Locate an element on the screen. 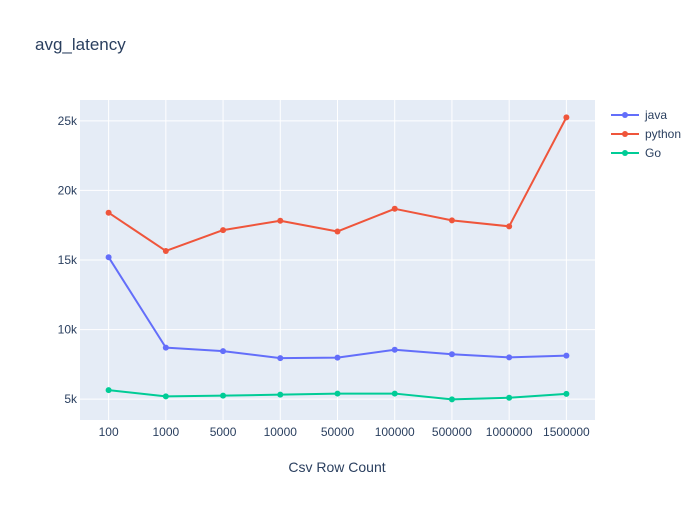 Image resolution: width=700 pixels, height=505 pixels. x-tick-label: 100000 is located at coordinates (395, 432).